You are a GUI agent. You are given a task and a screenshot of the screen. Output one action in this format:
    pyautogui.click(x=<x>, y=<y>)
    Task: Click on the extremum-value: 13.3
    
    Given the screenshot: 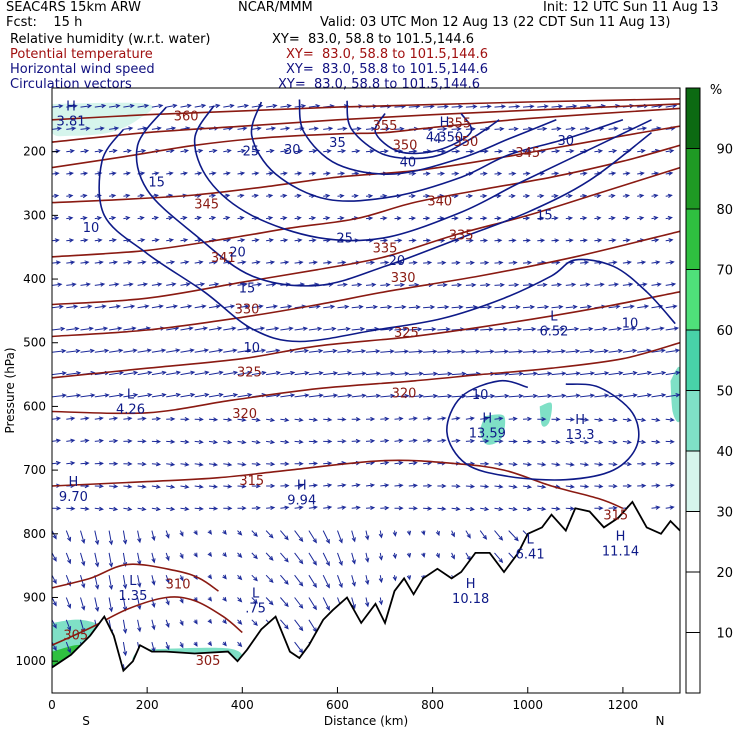 What is the action you would take?
    pyautogui.click(x=580, y=435)
    